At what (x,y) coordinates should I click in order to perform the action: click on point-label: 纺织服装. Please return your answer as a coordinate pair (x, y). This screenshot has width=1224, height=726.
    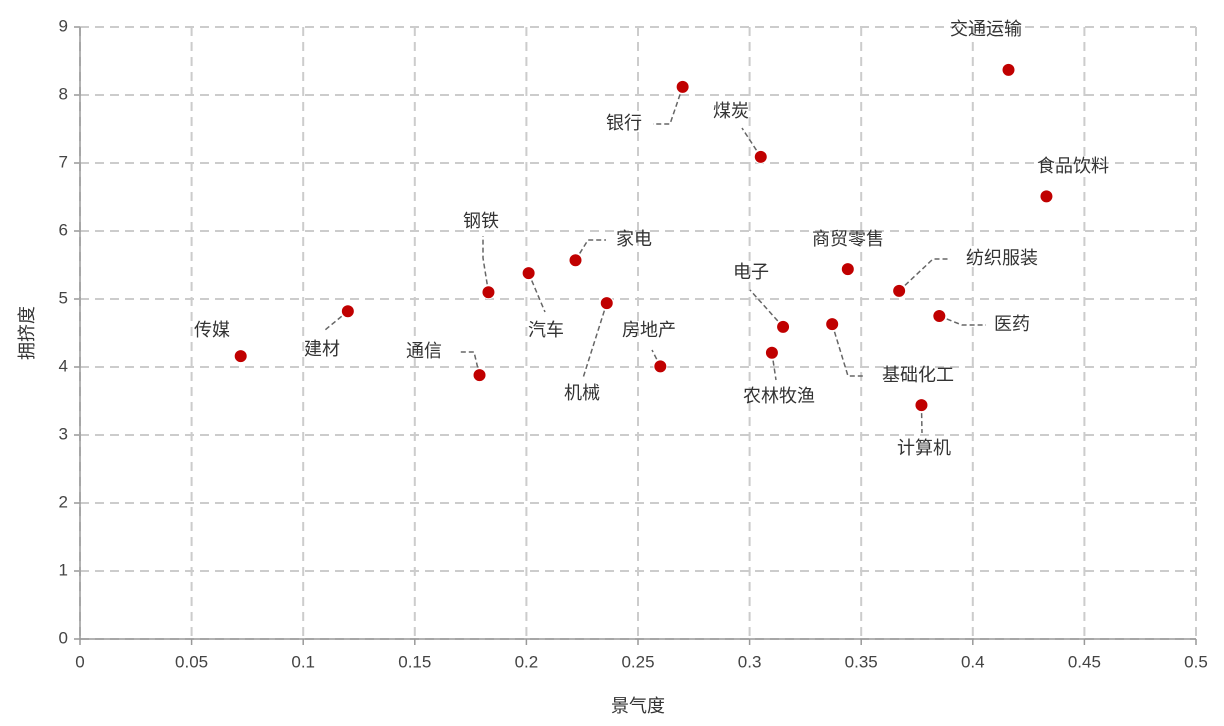
    Looking at the image, I should click on (1002, 258).